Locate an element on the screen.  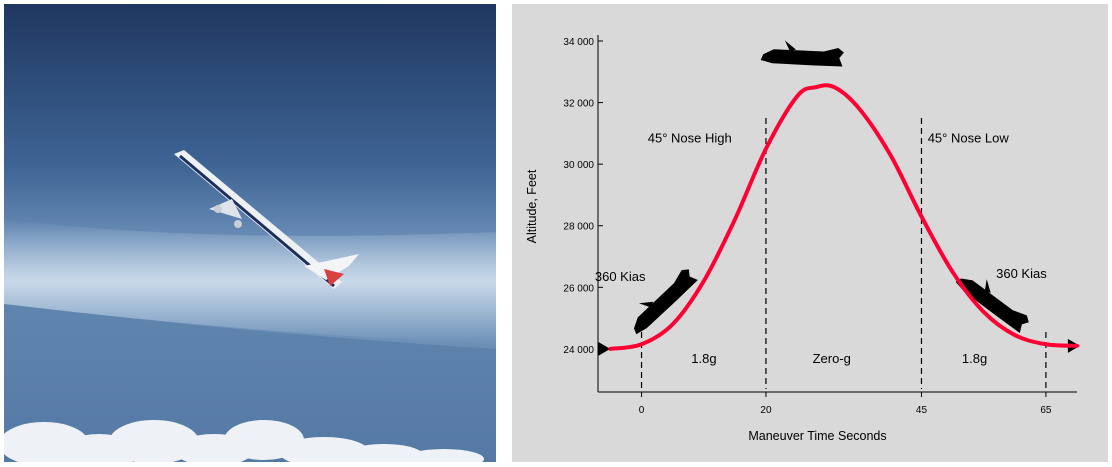
annotation-label: 45° Nose High is located at coordinates (690, 138).